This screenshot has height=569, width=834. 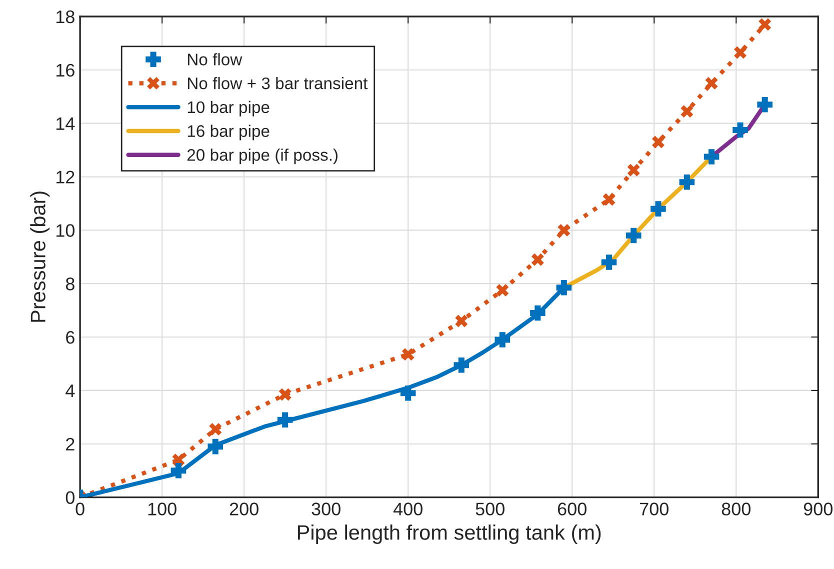 I want to click on y-tick-label: 10, so click(x=65, y=230).